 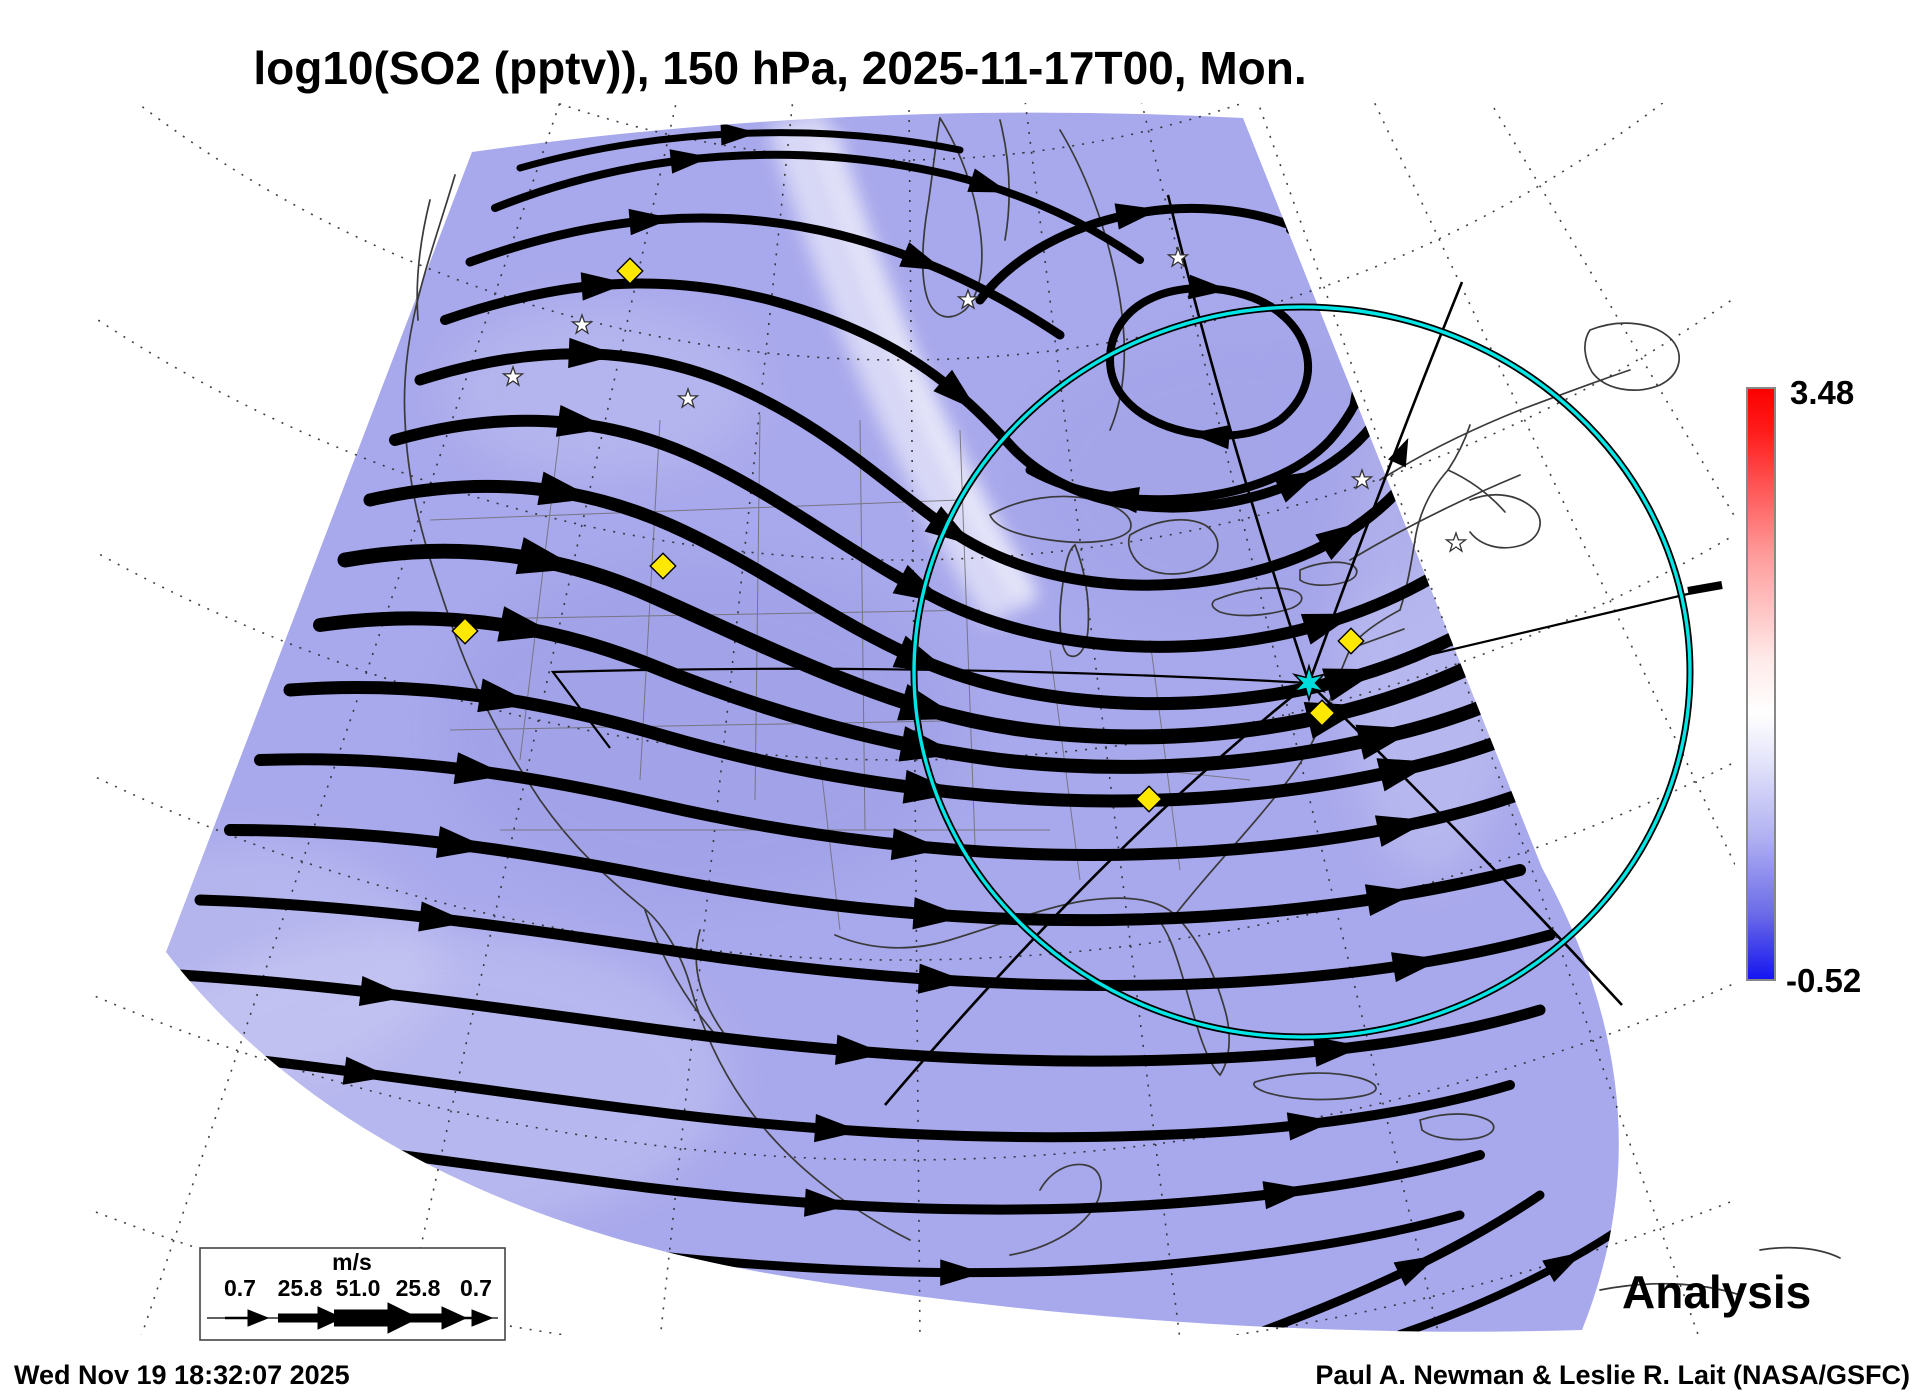 What do you see at coordinates (965, 217) in the screenshot?
I see `coastline-hudson-bay` at bounding box center [965, 217].